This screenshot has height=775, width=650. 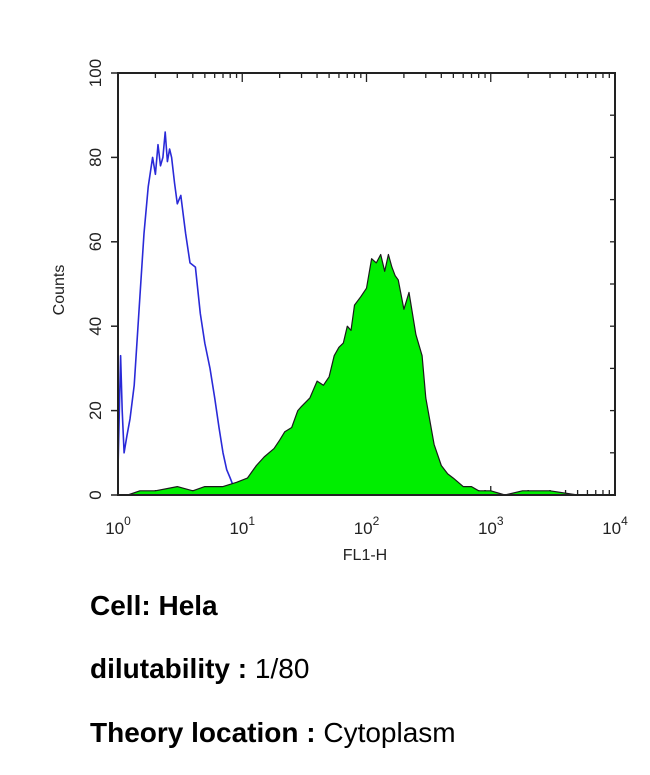 What do you see at coordinates (59, 290) in the screenshot?
I see `y-axis-title: Counts` at bounding box center [59, 290].